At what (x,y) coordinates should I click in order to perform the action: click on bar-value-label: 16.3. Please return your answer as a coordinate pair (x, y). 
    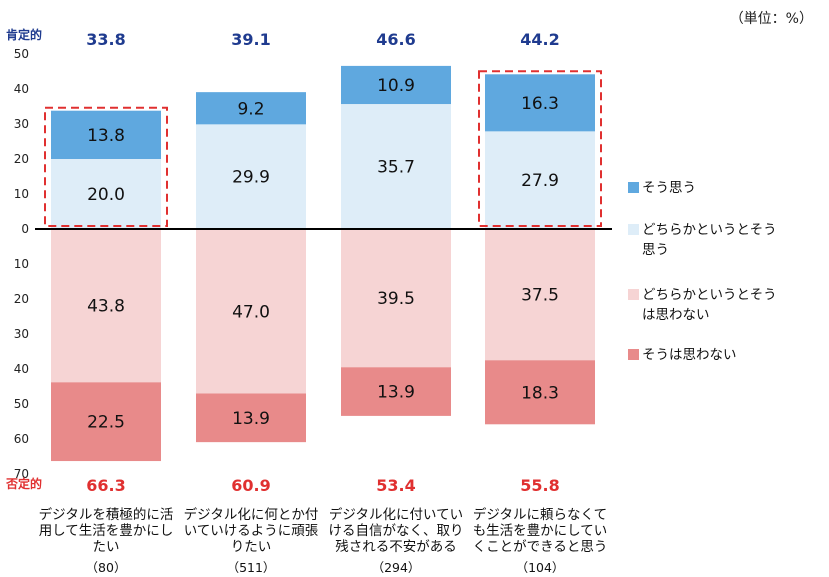
    Looking at the image, I should click on (540, 104).